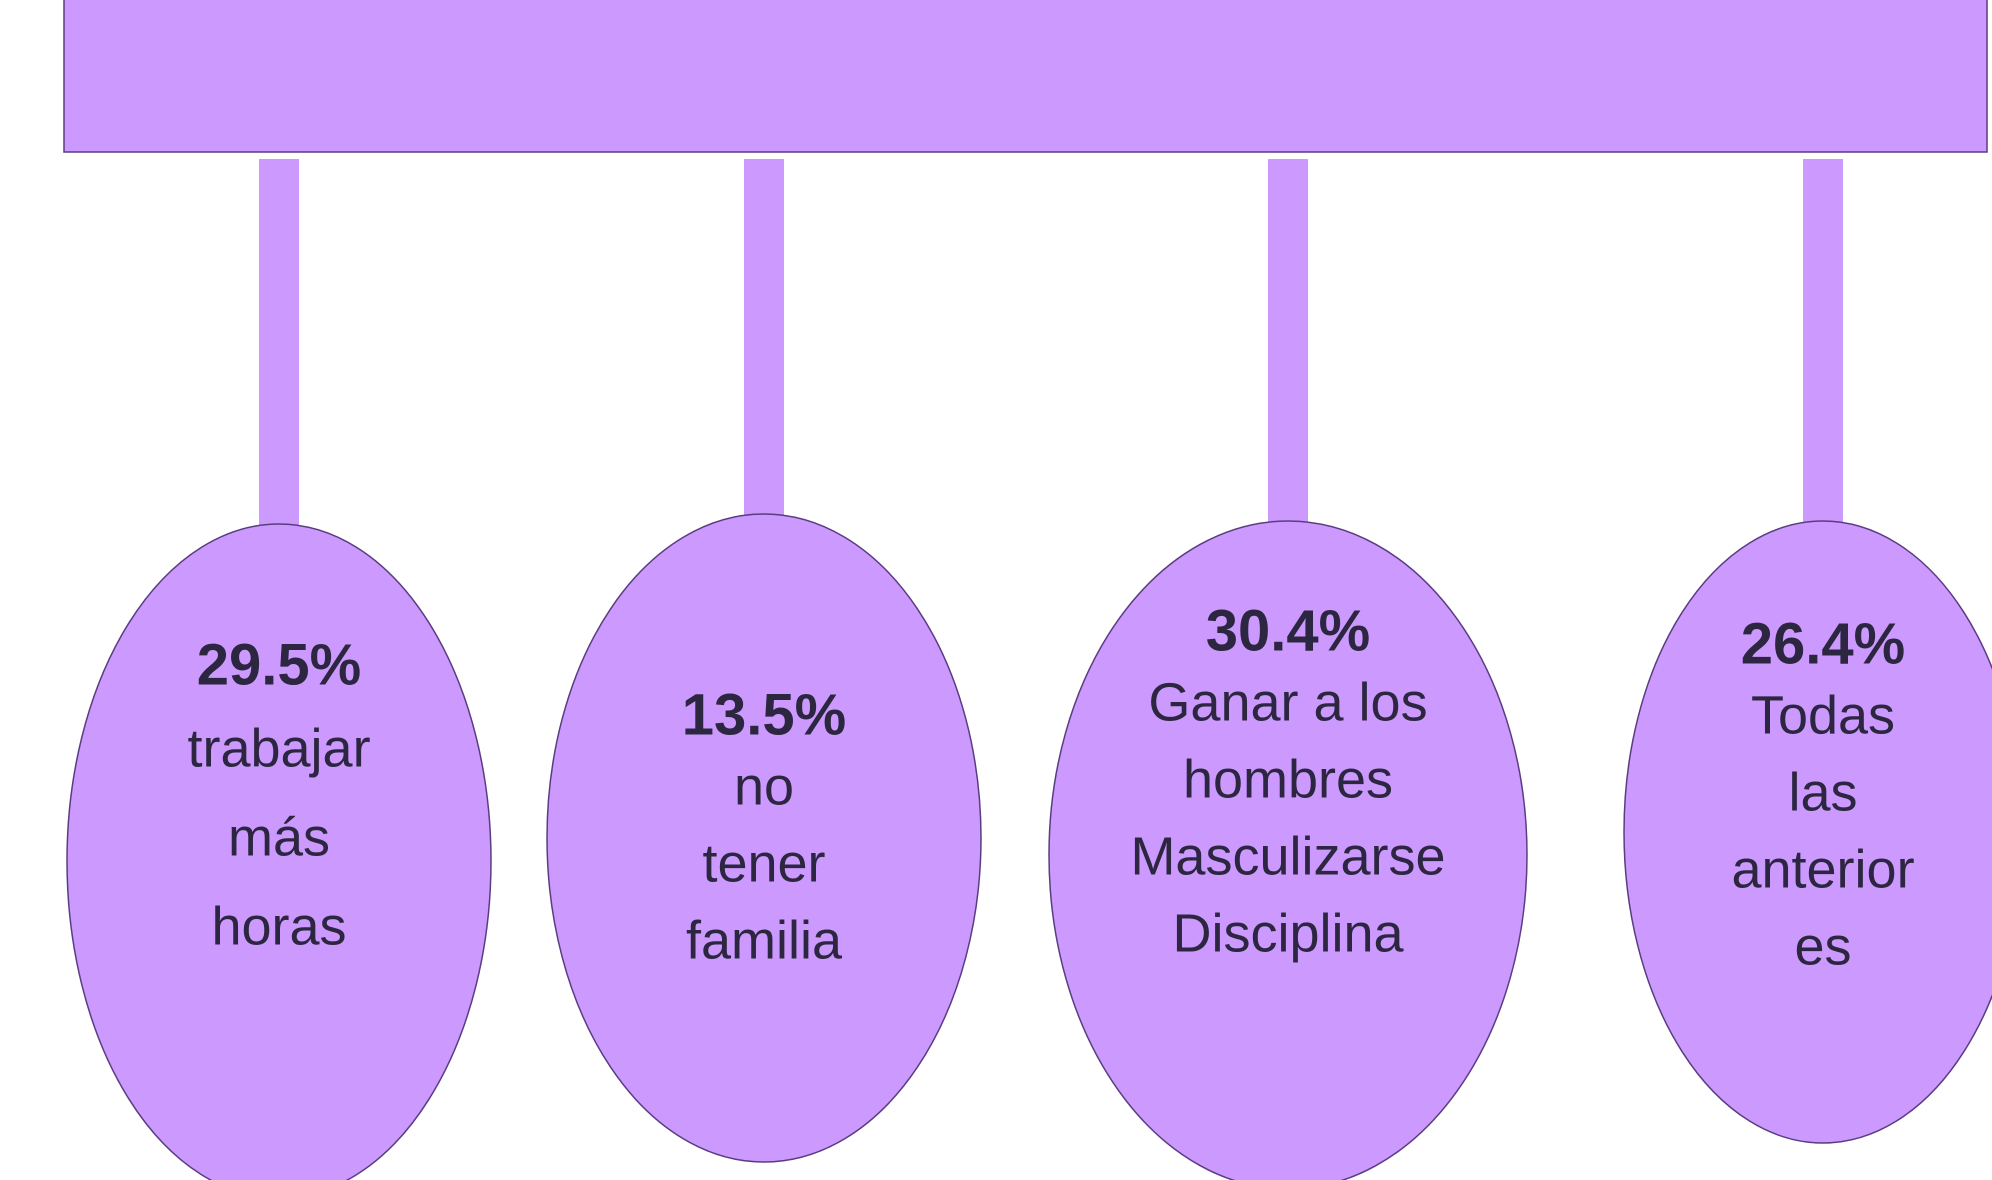  I want to click on node-label-line: horas, so click(278, 926).